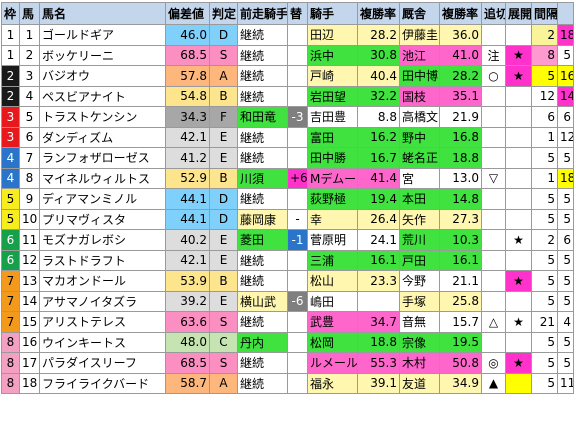  I want to click on jockey: 幸, so click(332, 219).